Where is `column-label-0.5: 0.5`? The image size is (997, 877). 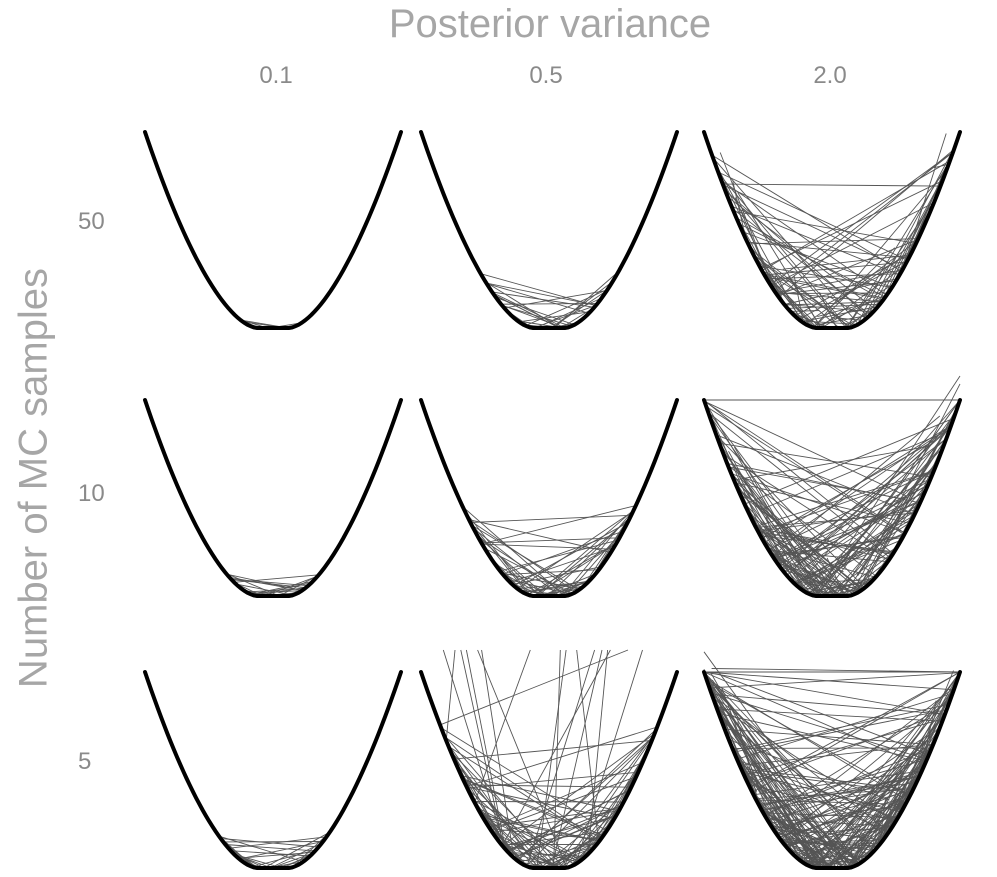
column-label-0.5: 0.5 is located at coordinates (546, 75).